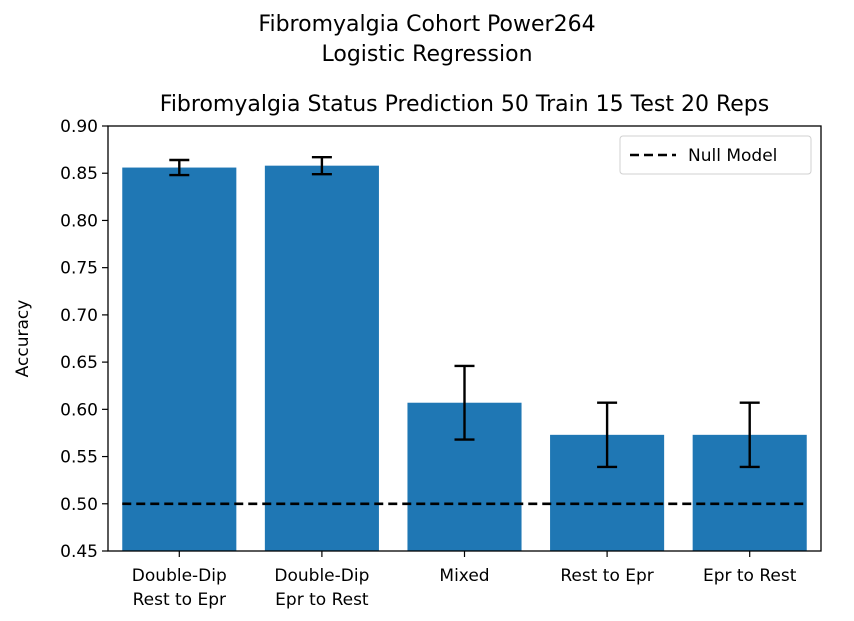  Describe the element at coordinates (427, 54) in the screenshot. I see `figure-suptitle-line2: Logistic Regression` at that location.